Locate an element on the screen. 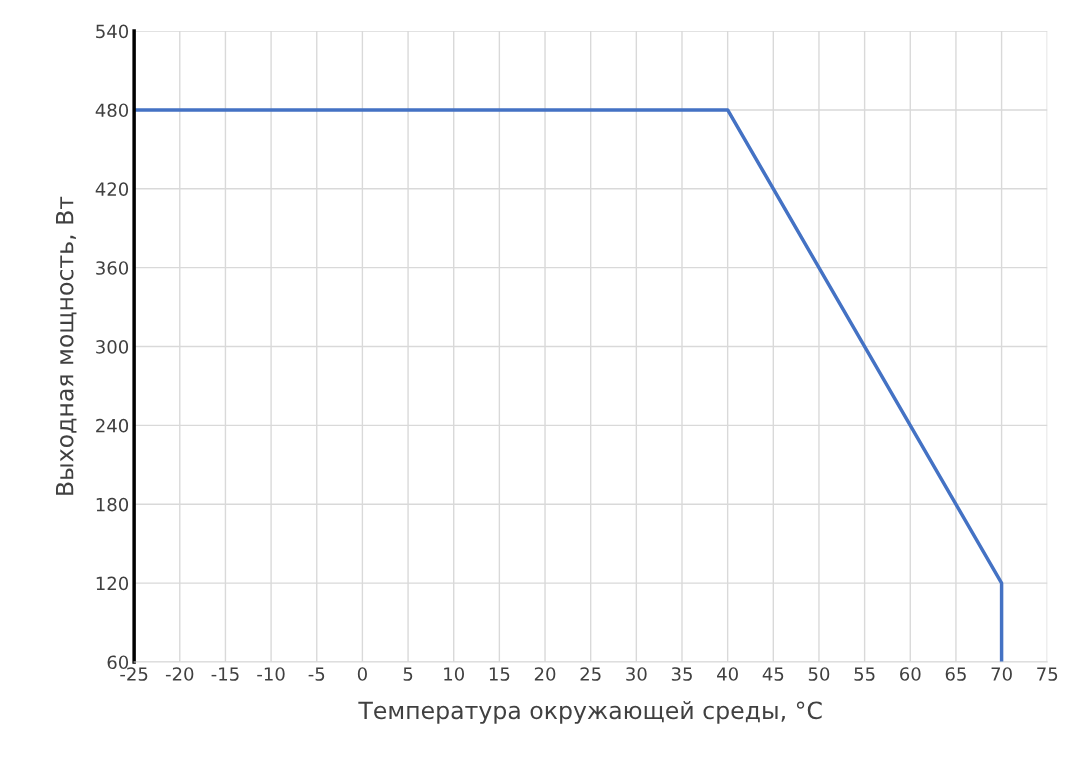 The width and height of the screenshot is (1073, 777). x-tick-label: 70 is located at coordinates (1001, 674).